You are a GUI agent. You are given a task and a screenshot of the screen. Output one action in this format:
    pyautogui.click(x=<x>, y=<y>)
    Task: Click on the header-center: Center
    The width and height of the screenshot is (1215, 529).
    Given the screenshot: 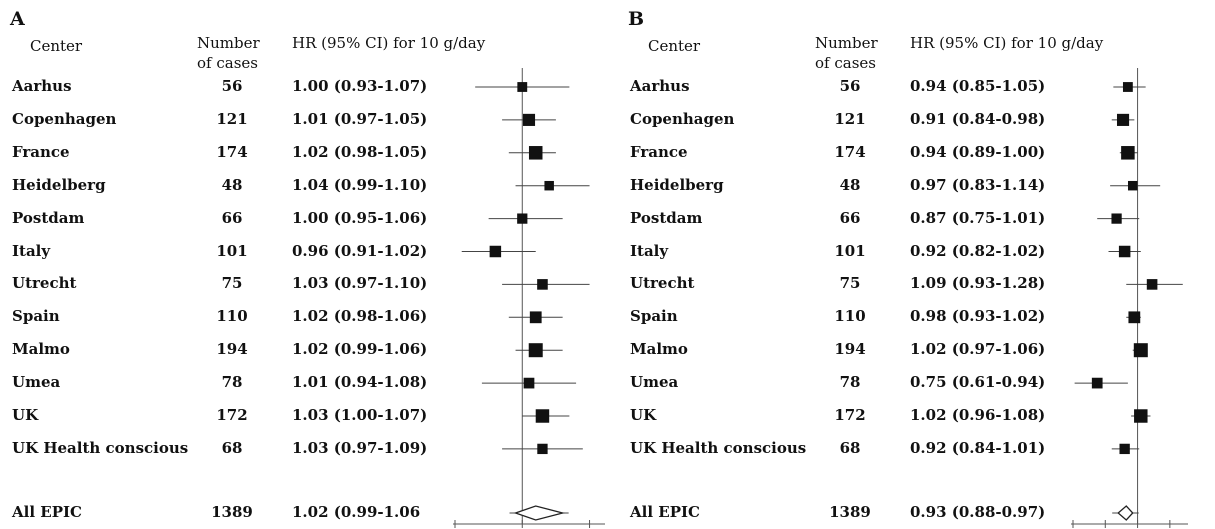 What is the action you would take?
    pyautogui.click(x=56, y=46)
    